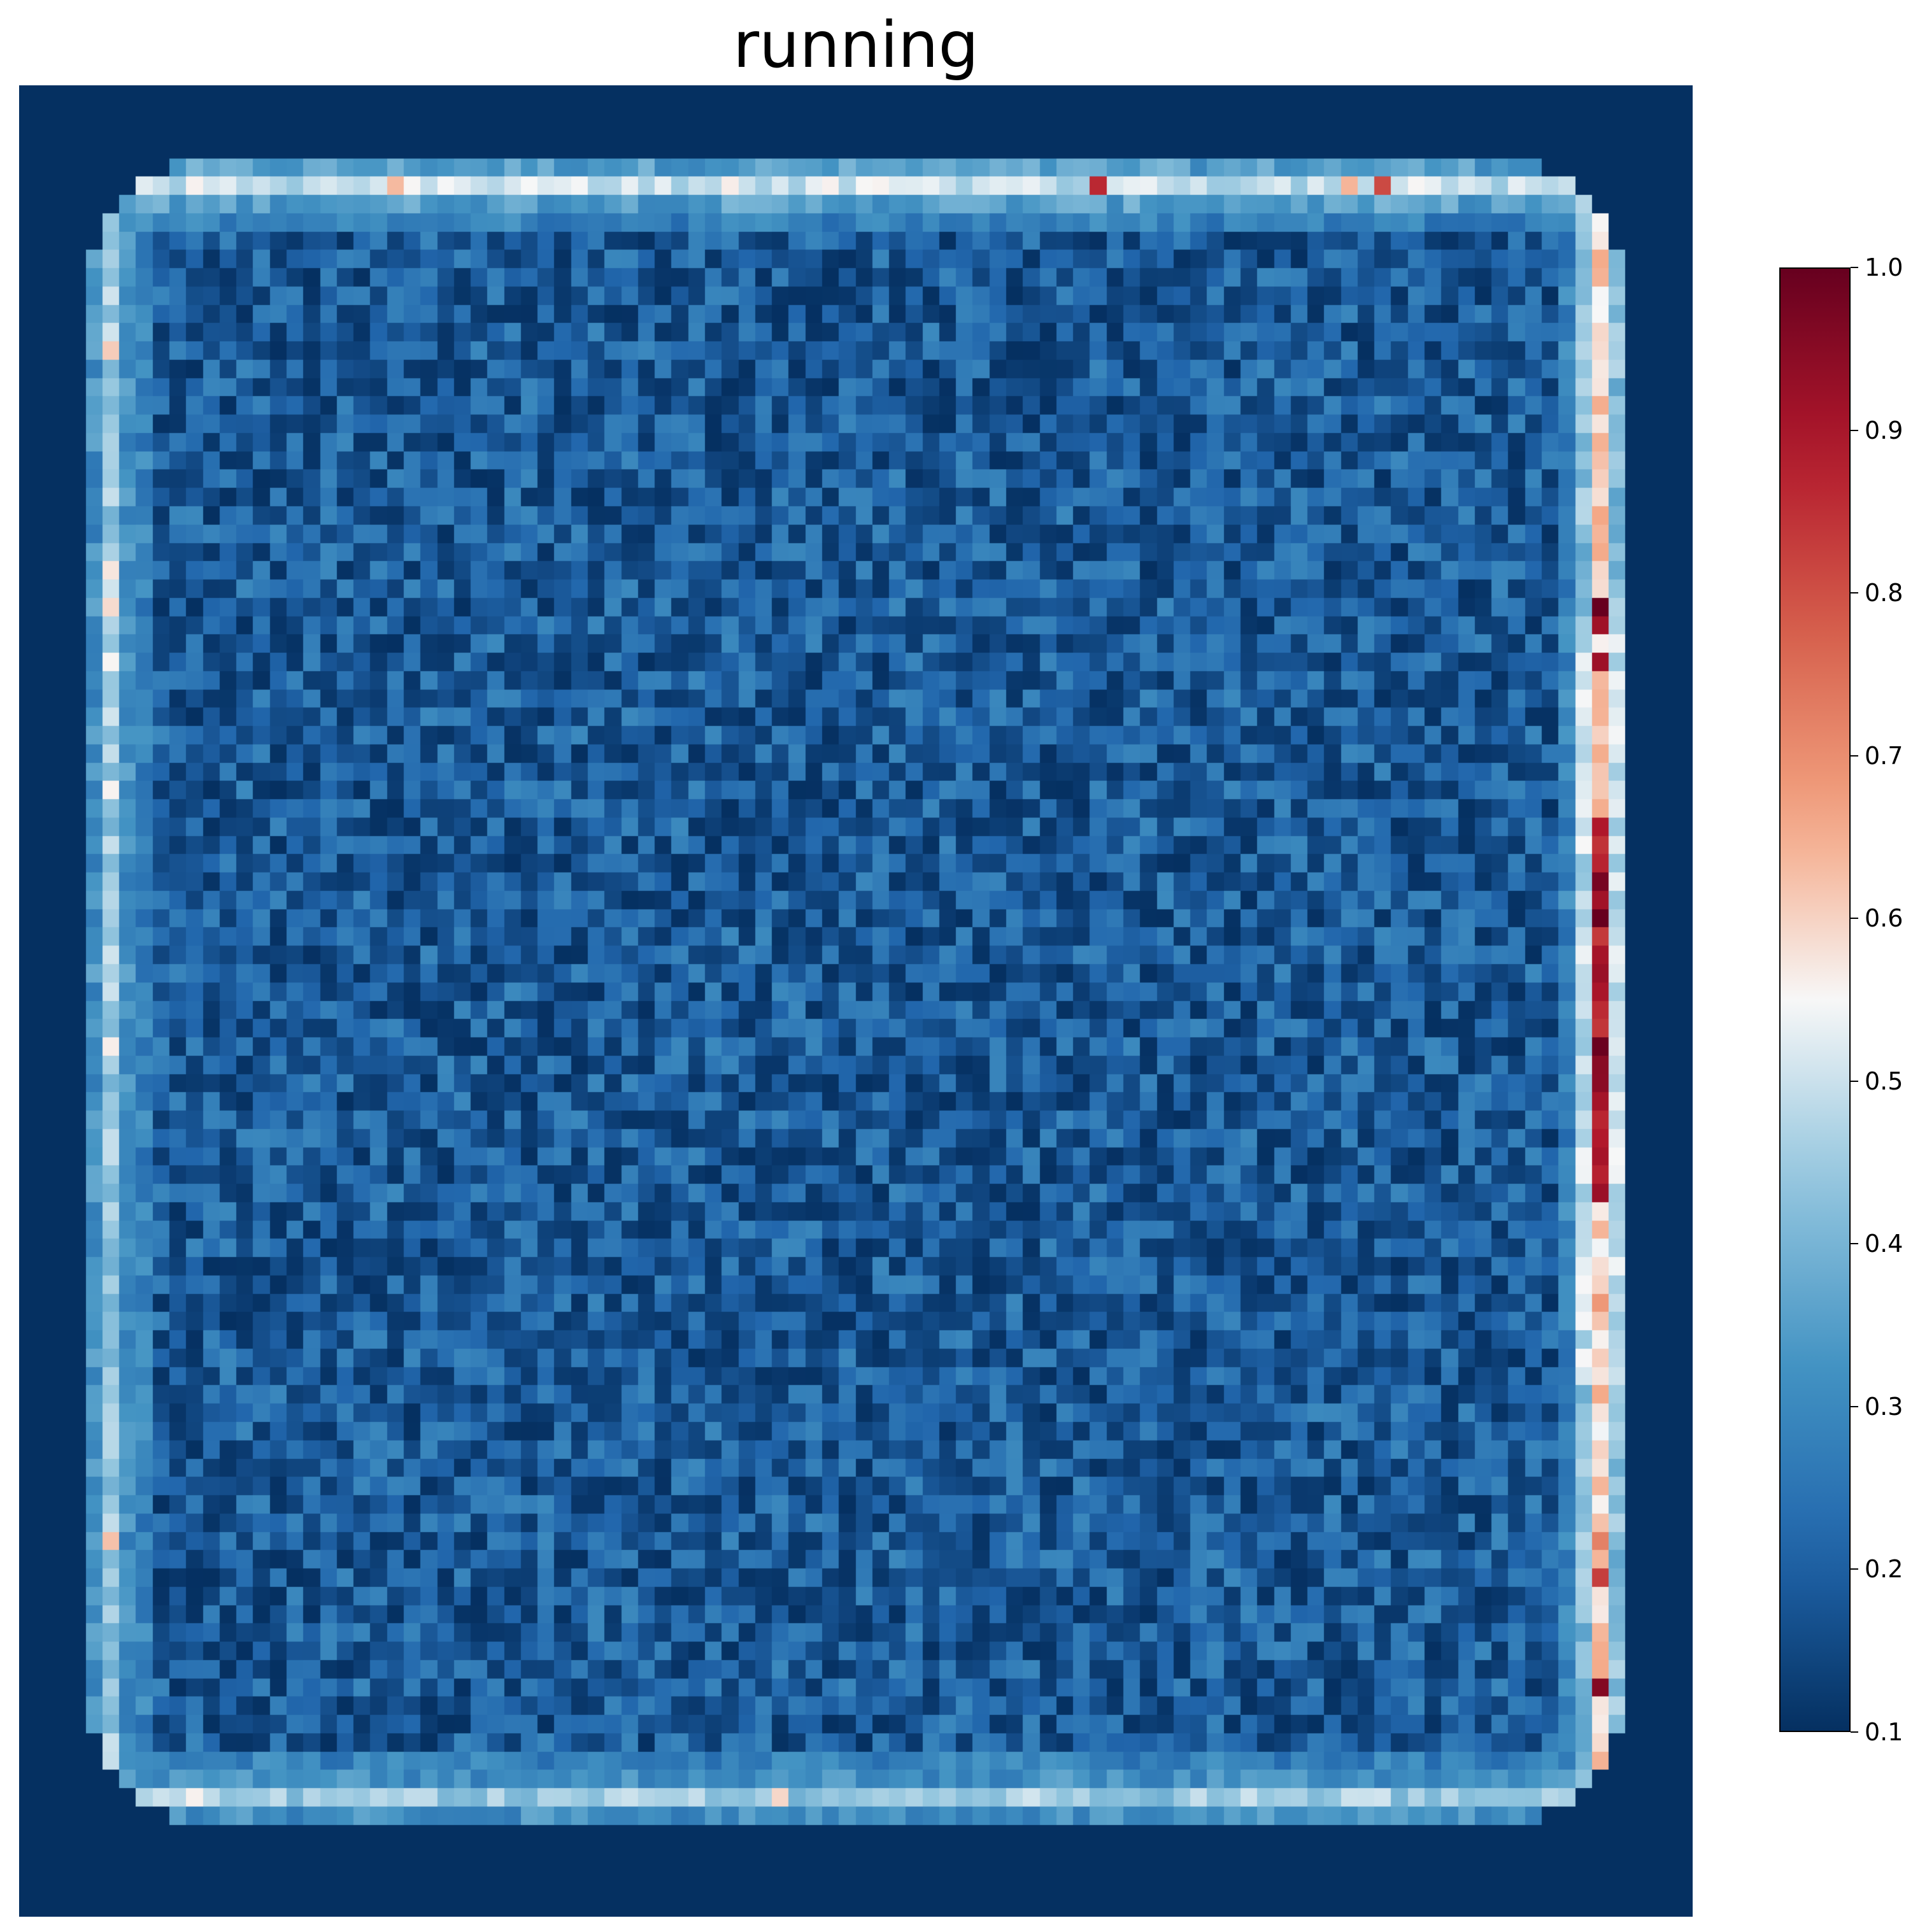  Describe the element at coordinates (1884, 1570) in the screenshot. I see `colorbar-tick-label: 0.2` at that location.